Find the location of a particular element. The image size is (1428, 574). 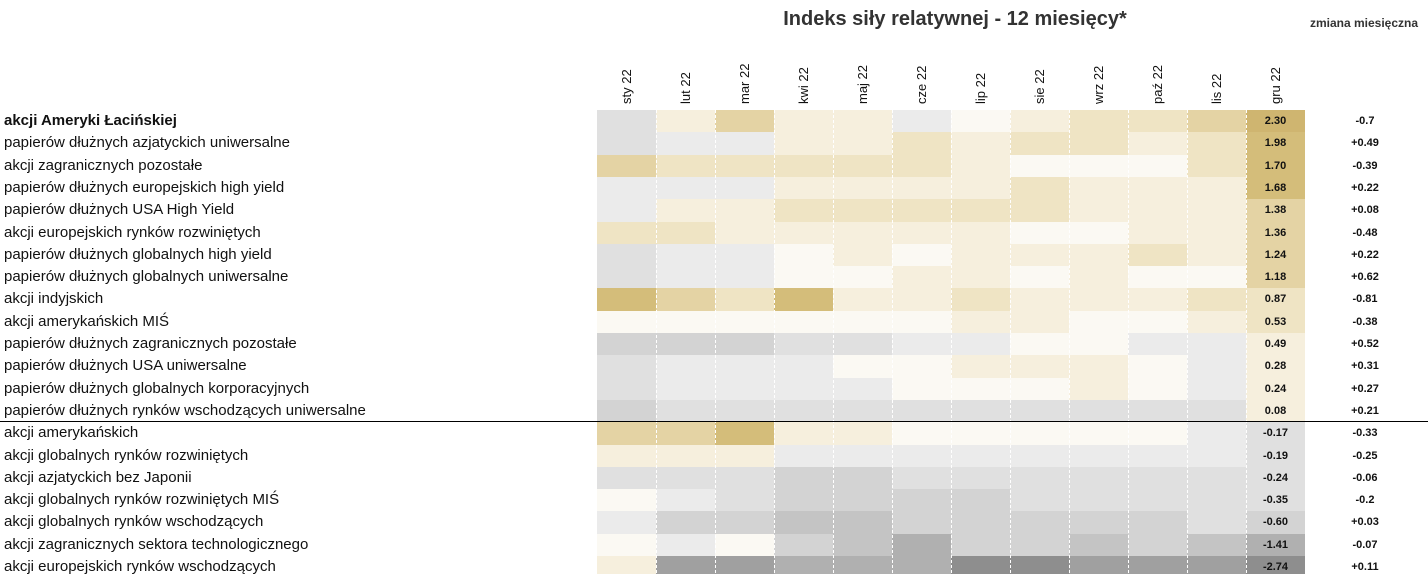

month-label: paź 22 is located at coordinates (1157, 84).